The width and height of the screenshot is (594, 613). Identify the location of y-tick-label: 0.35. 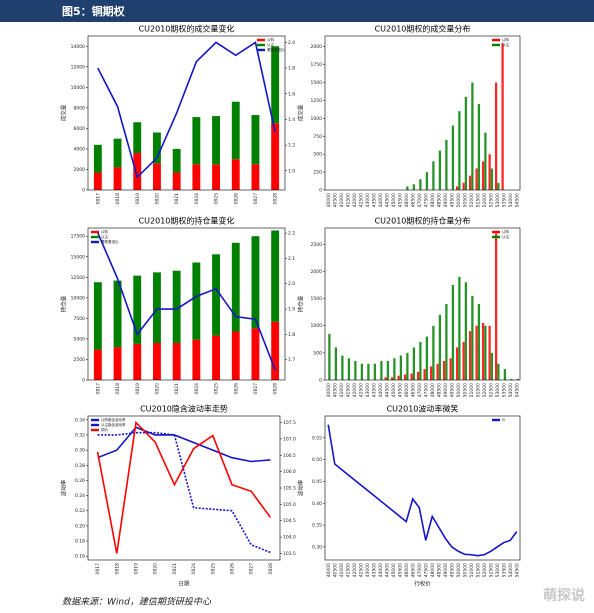
(317, 526).